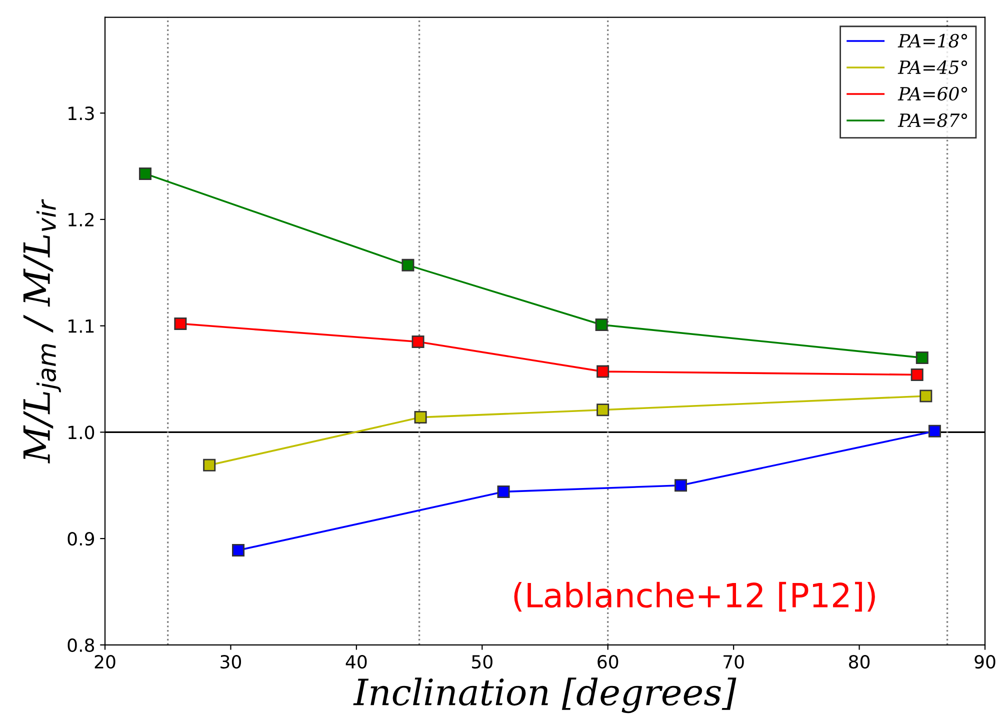 The height and width of the screenshot is (723, 1000). What do you see at coordinates (81, 539) in the screenshot?
I see `y-tick-label: 0.9` at bounding box center [81, 539].